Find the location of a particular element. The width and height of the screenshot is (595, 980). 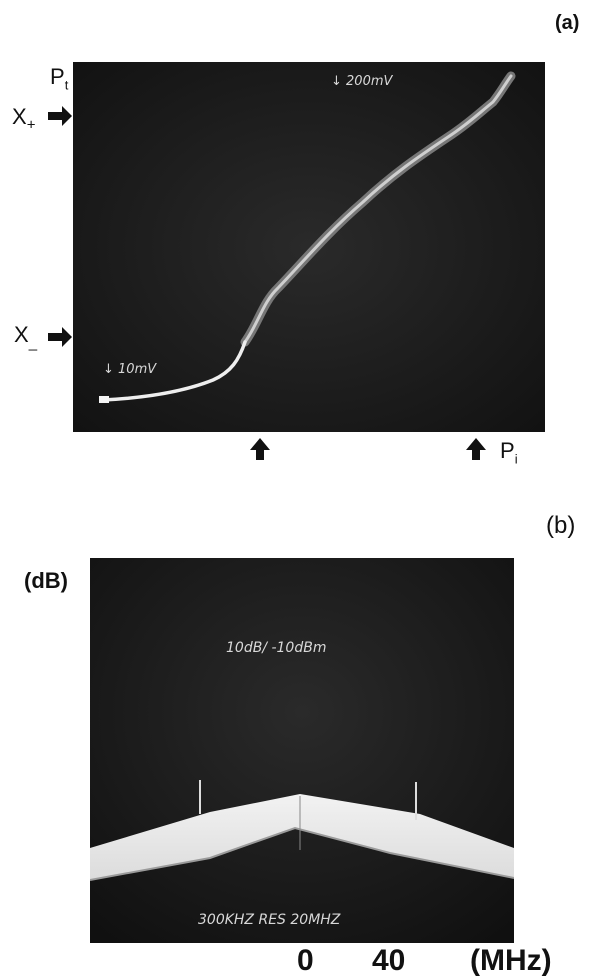

x-minus-arrow-icon is located at coordinates (60, 337).